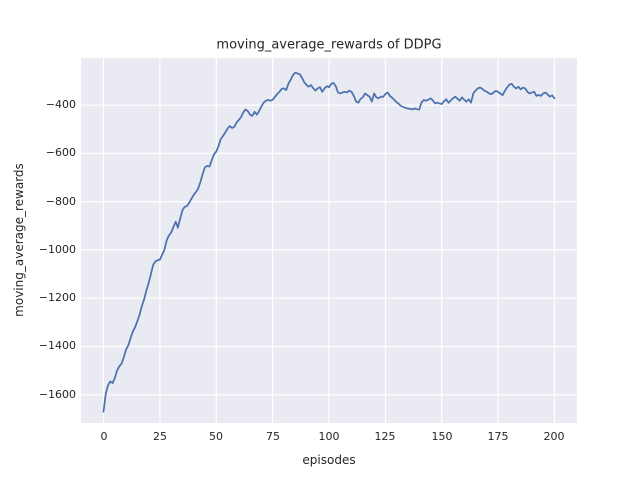 The image size is (640, 480). What do you see at coordinates (104, 436) in the screenshot?
I see `x-tick-label: 0` at bounding box center [104, 436].